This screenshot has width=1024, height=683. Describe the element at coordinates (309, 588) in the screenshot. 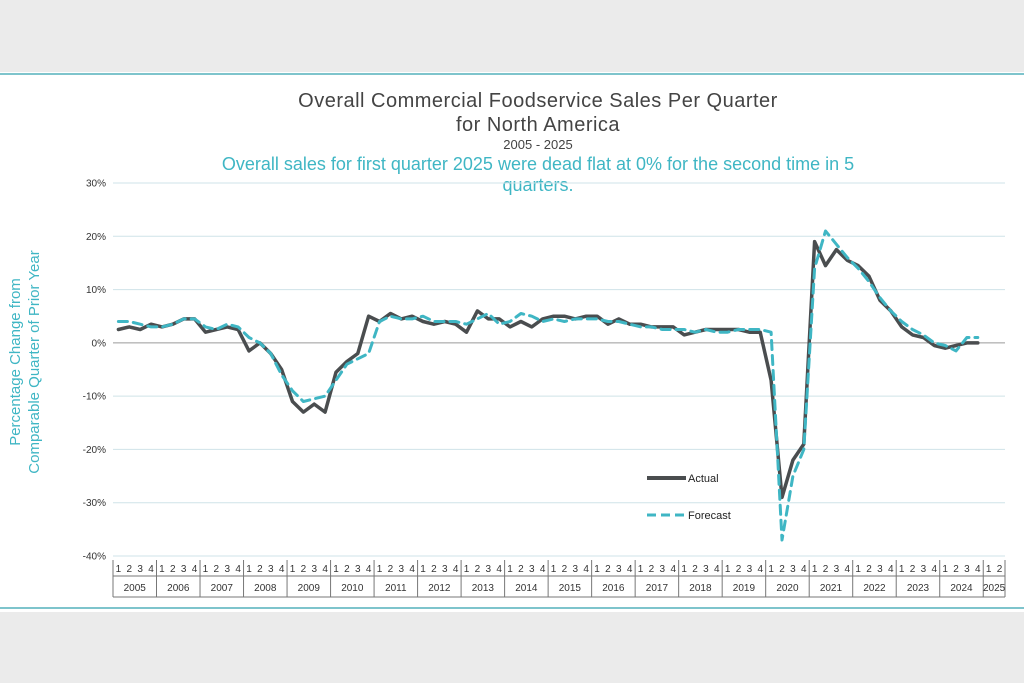

I see `year-tick-label: 2009` at that location.